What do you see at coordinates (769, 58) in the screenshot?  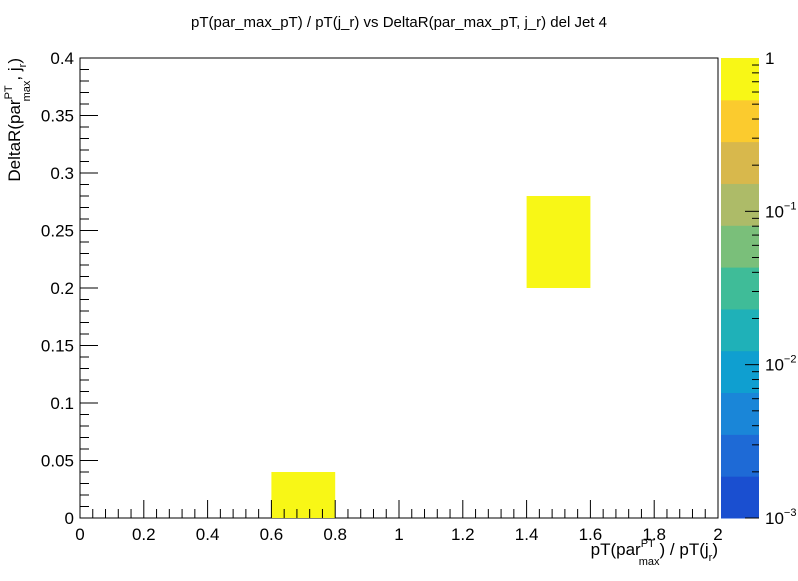 I see `colorbar-label: 1` at bounding box center [769, 58].